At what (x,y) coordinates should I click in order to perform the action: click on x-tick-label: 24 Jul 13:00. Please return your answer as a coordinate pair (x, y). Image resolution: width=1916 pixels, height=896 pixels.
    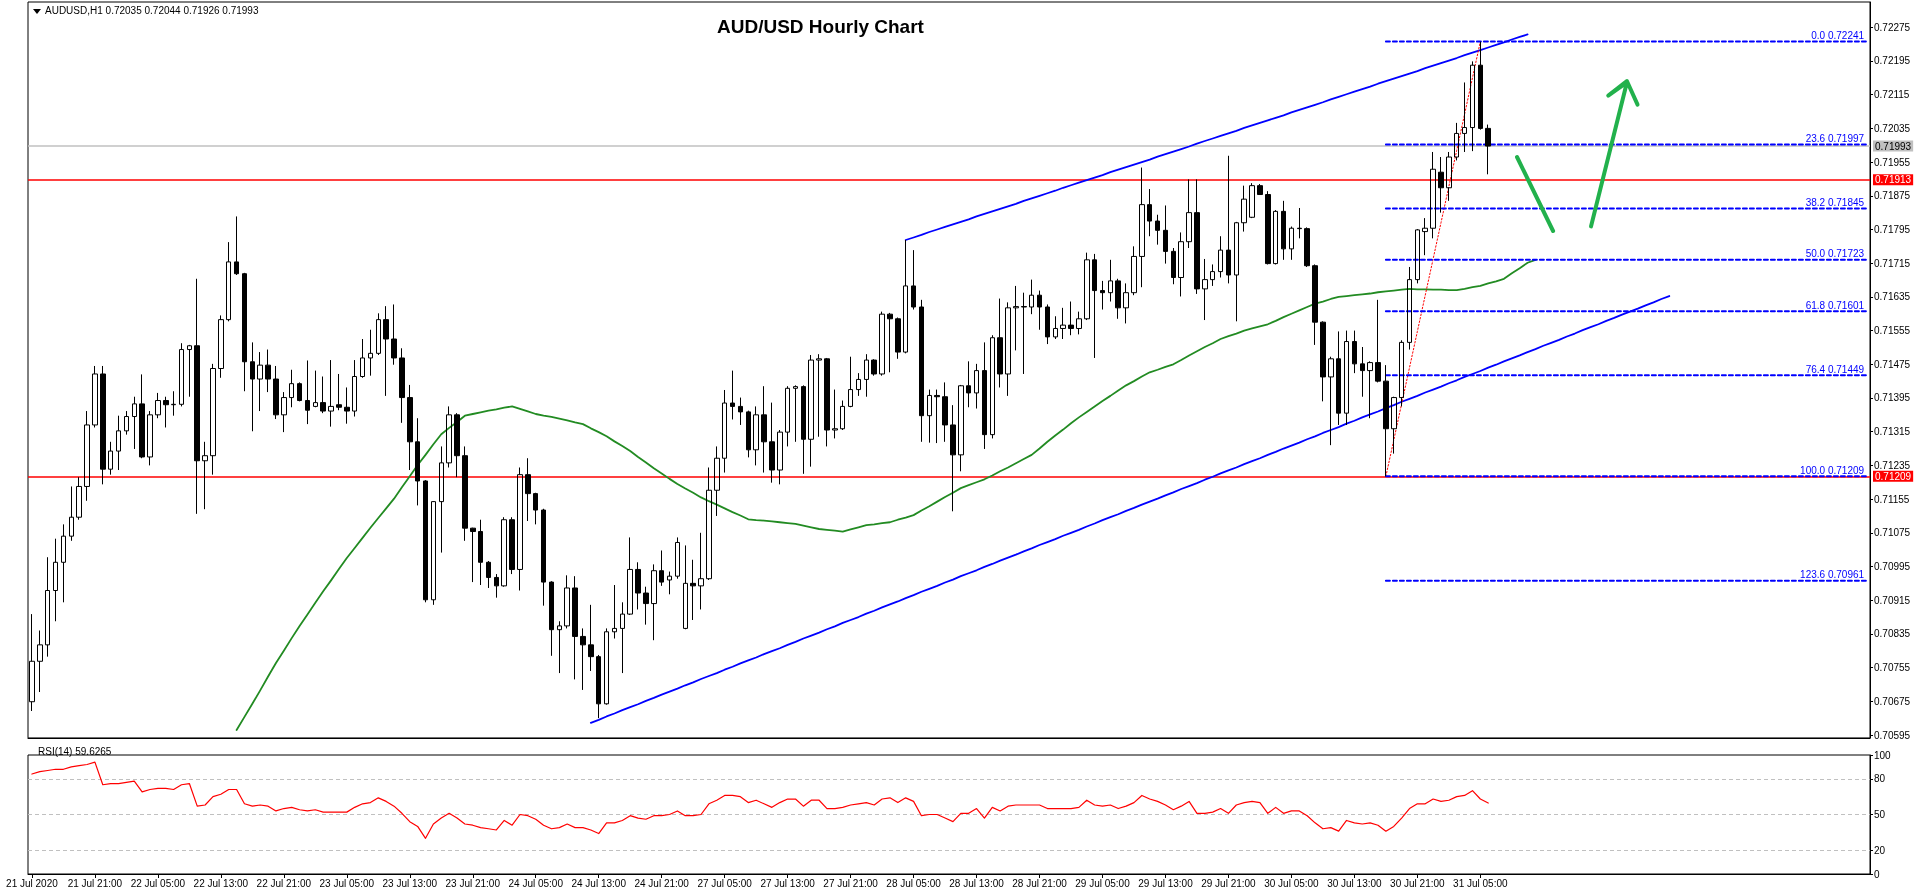
    Looking at the image, I should click on (599, 883).